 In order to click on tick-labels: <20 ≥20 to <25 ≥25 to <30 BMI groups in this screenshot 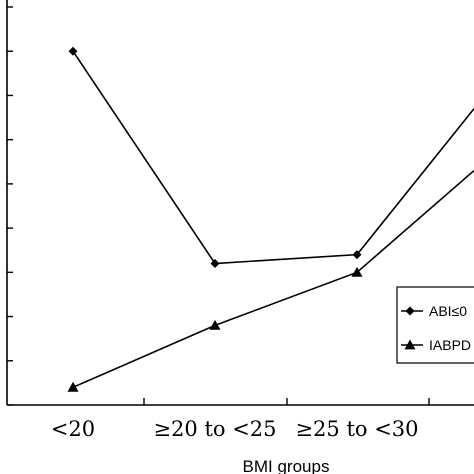, I will do `click(235, 445)`.